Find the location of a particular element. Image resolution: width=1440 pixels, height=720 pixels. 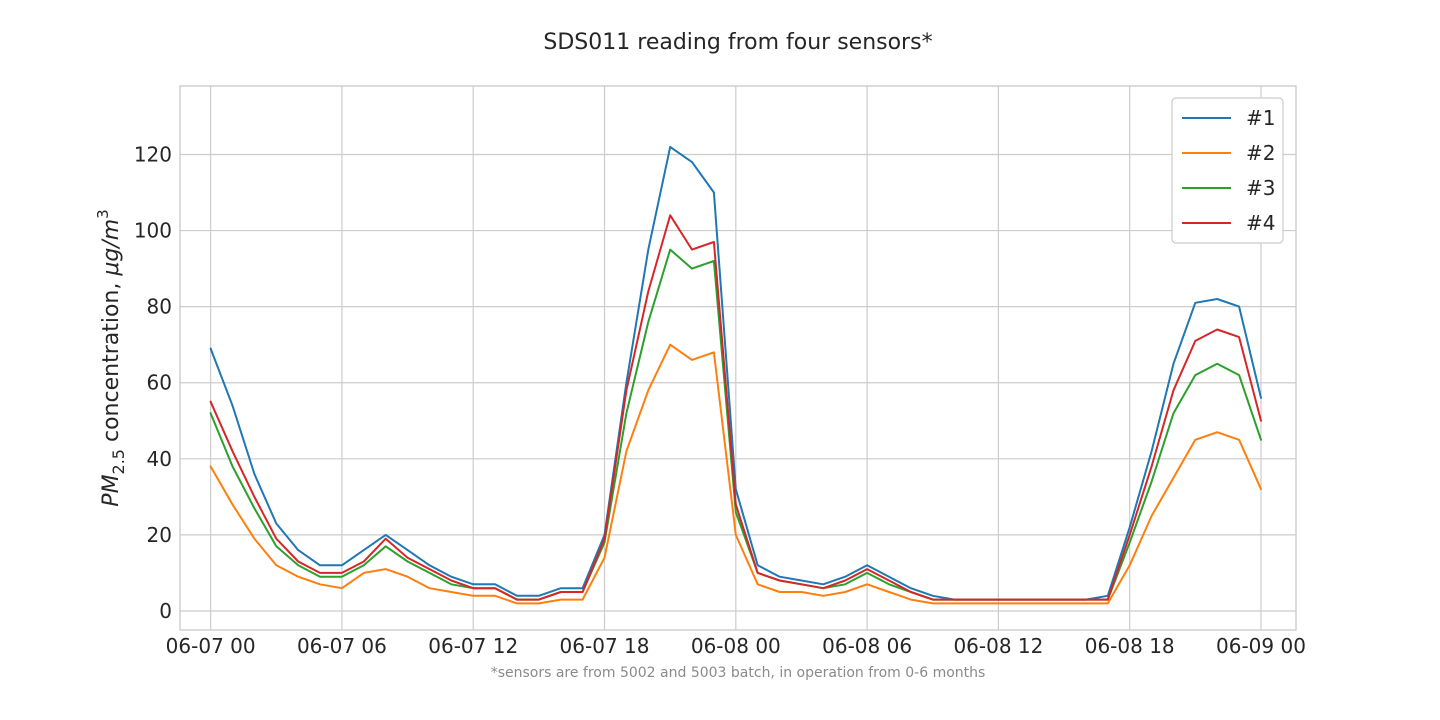

y-label-unit: μg/m is located at coordinates (111, 248).